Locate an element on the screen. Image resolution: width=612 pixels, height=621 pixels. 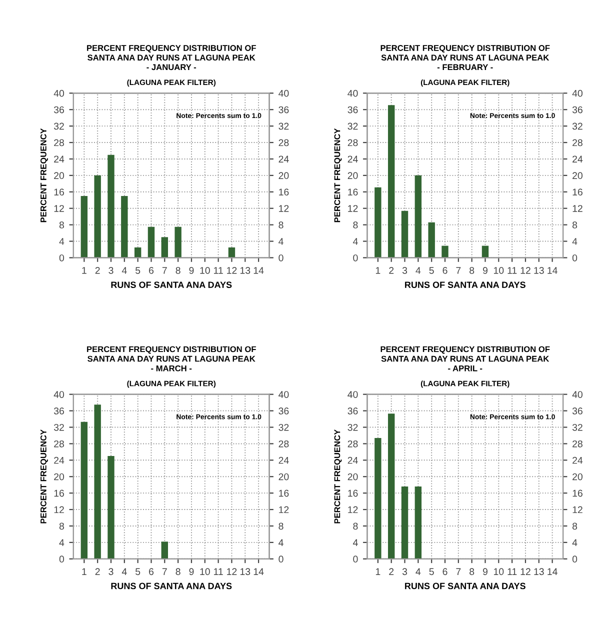
y2-tick-label: 8 is located at coordinates (281, 526).